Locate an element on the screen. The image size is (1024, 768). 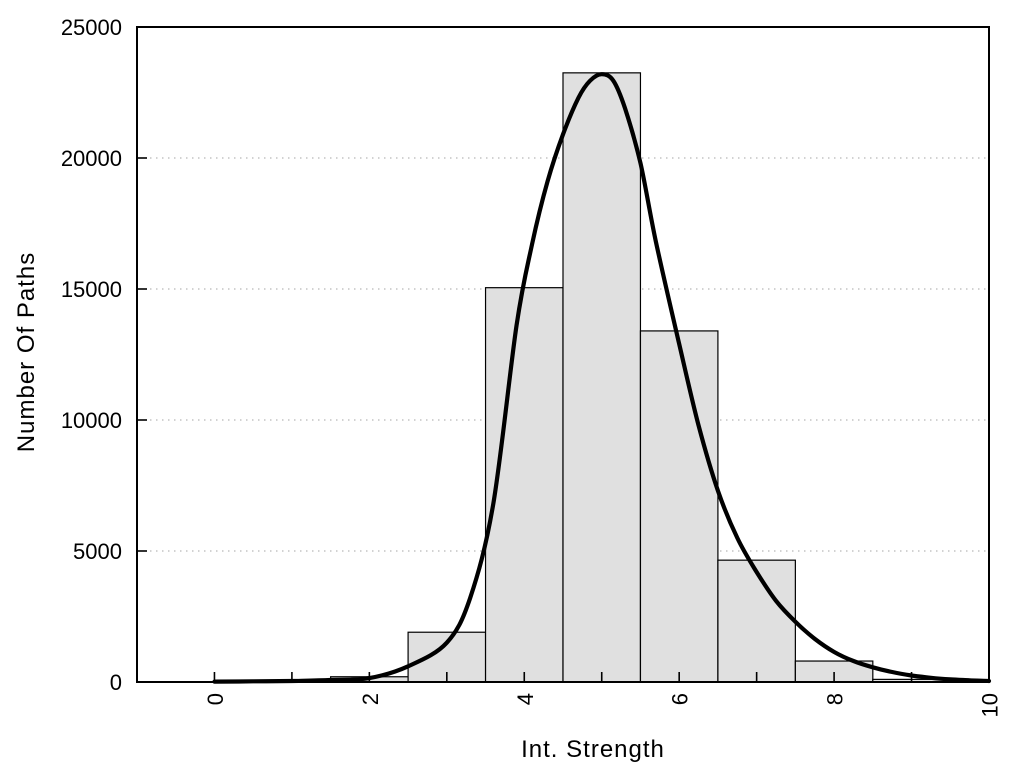
y-axis-title: Number Of Paths is located at coordinates (26, 352).